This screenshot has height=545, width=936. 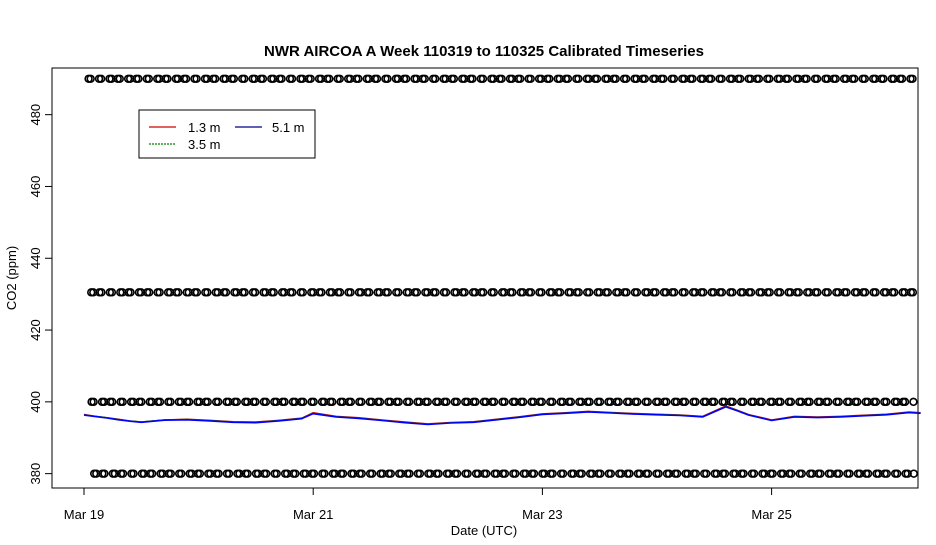 I want to click on y-axis: 380 400 420 440 460 480, so click(x=40, y=294).